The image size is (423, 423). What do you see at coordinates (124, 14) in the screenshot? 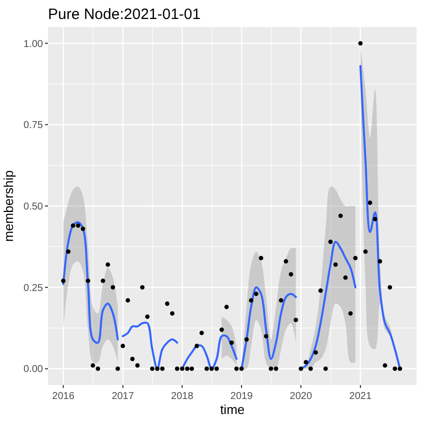
I see `chart-title: Pure Node:2021-01-01` at bounding box center [124, 14].